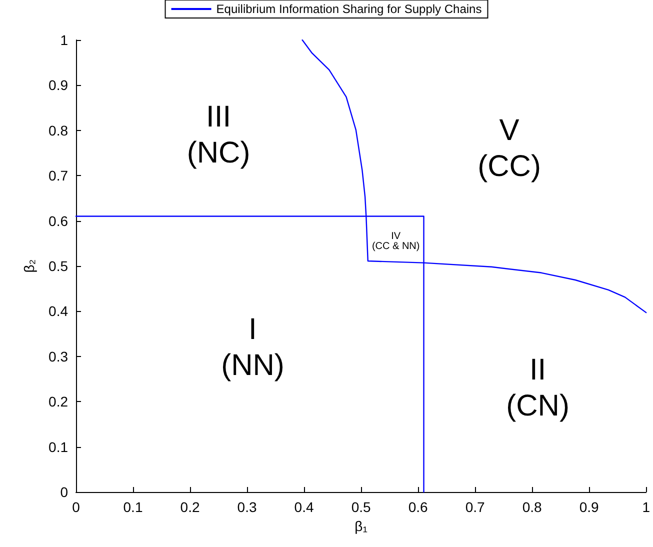 This screenshot has width=653, height=547. I want to click on annotation: I, so click(252, 329).